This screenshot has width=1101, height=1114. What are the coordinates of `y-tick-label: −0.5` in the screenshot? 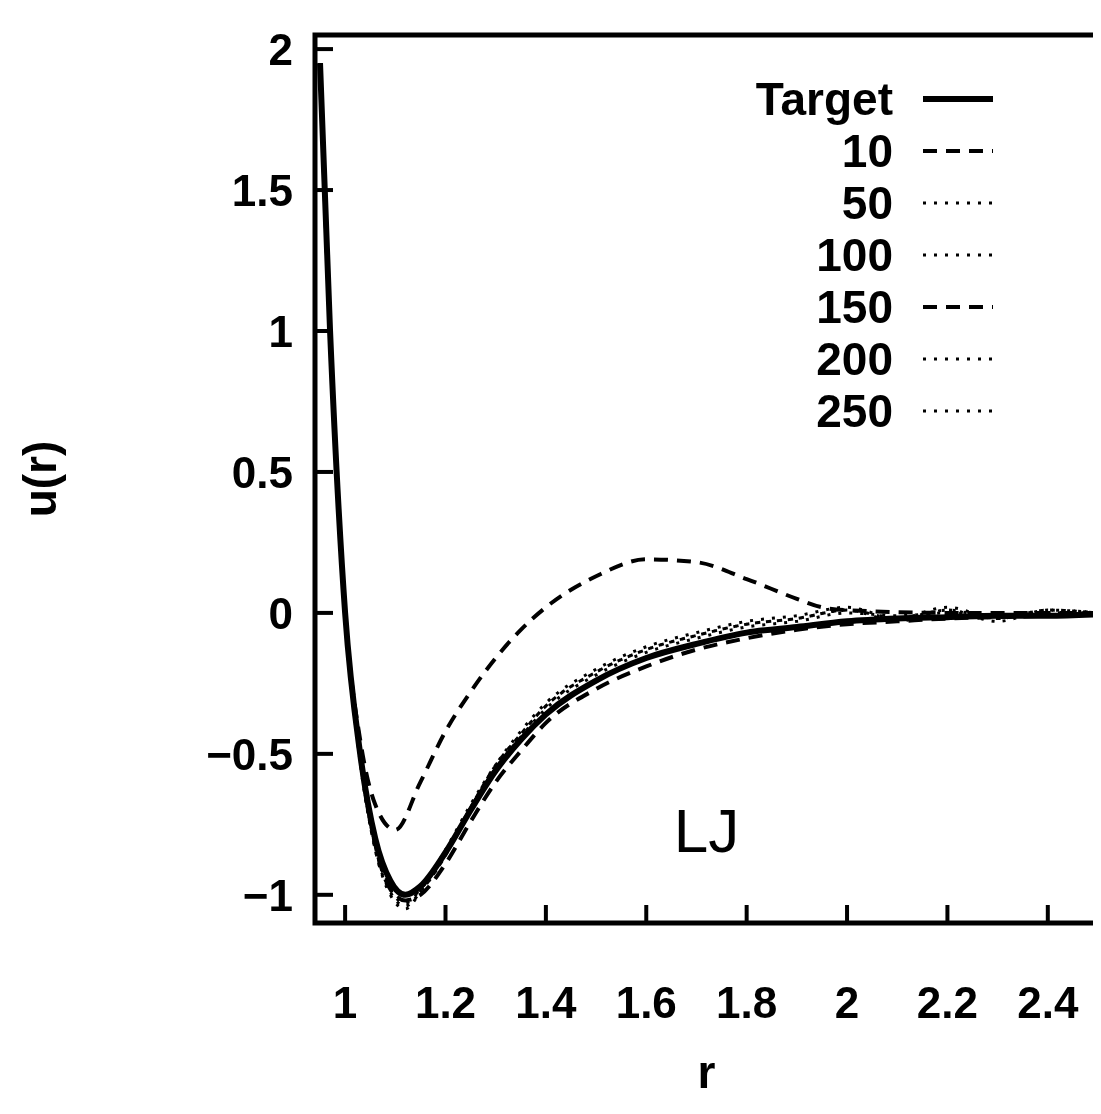 It's located at (249, 754).